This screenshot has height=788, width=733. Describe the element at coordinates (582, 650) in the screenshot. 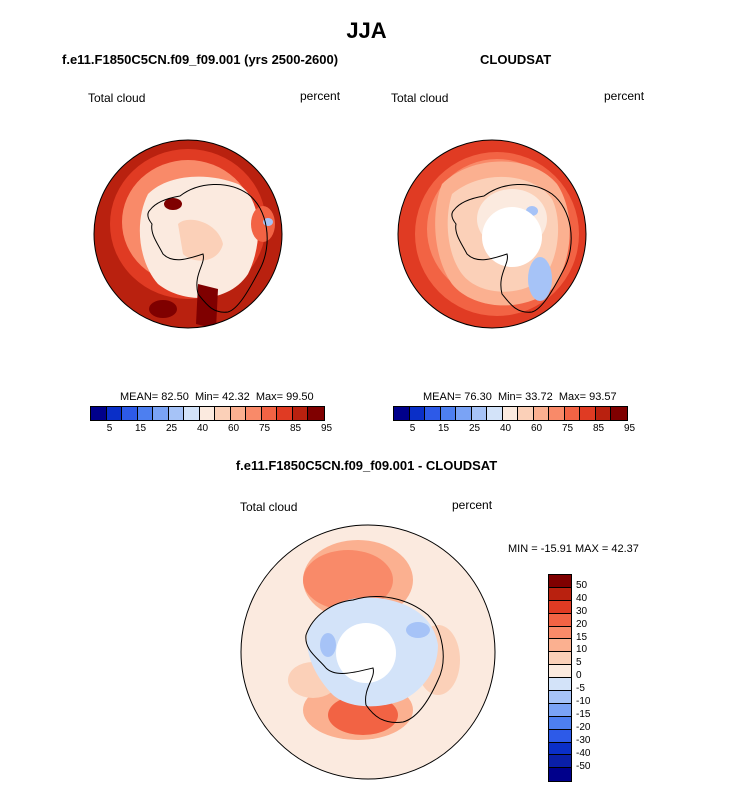

I see `colorbar-tick-label: 10` at that location.